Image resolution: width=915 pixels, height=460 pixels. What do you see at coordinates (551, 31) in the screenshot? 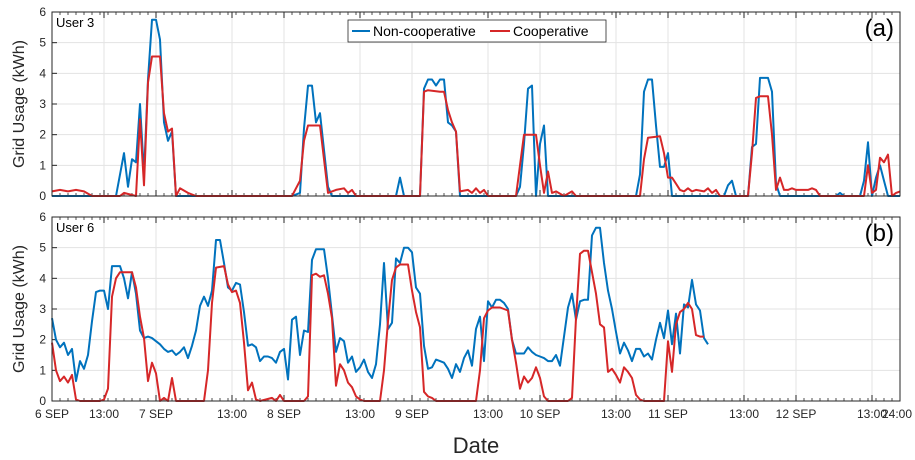
I see `legend-label-cooperative: Cooperative` at bounding box center [551, 31].